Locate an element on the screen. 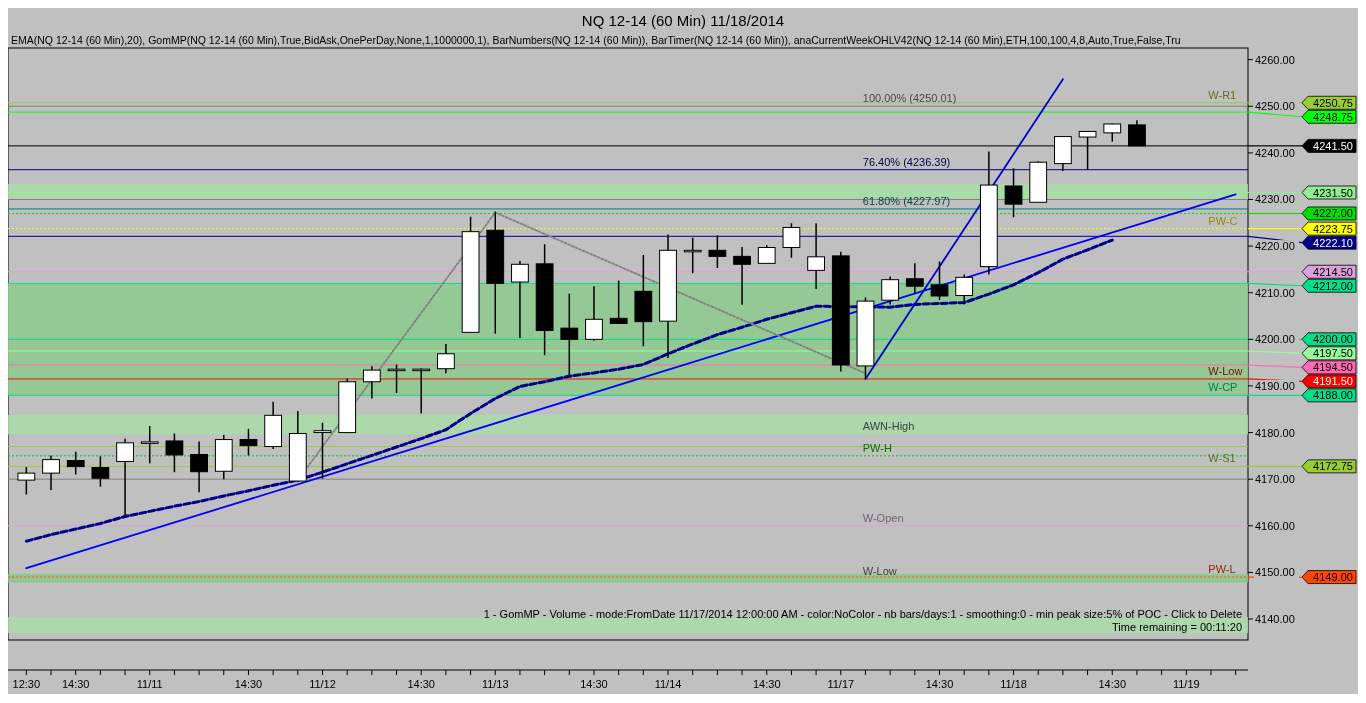 Image resolution: width=1366 pixels, height=703 pixels. annotation: W-CP is located at coordinates (1223, 387).